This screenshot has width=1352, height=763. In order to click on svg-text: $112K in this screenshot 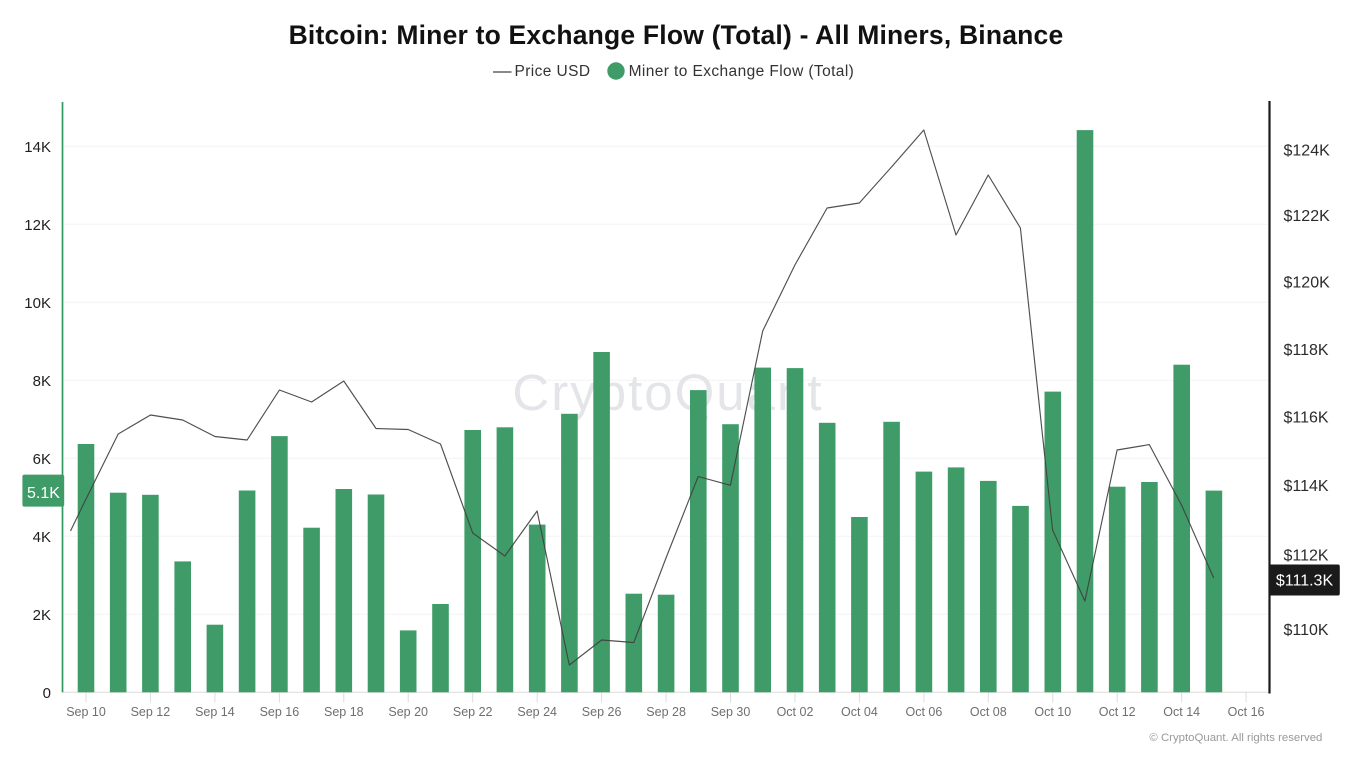, I will do `click(1306, 556)`.